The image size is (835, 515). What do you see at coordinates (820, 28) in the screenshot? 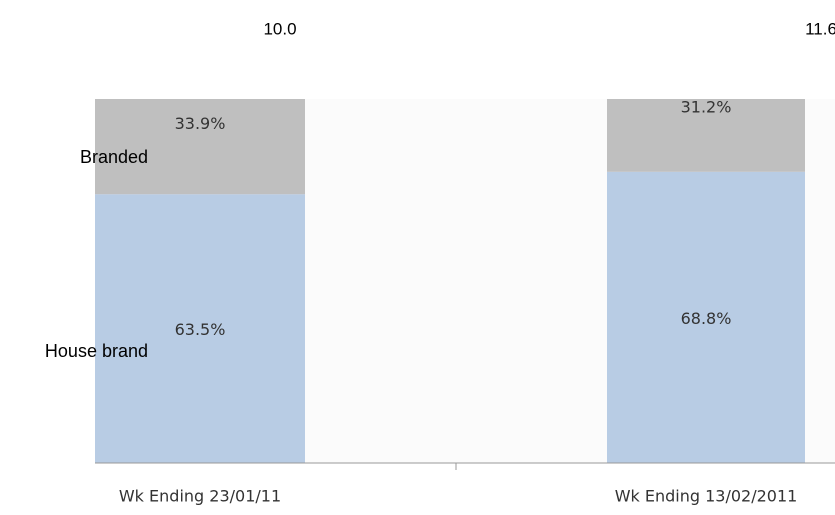
I see `total-label: 11.6` at bounding box center [820, 28].